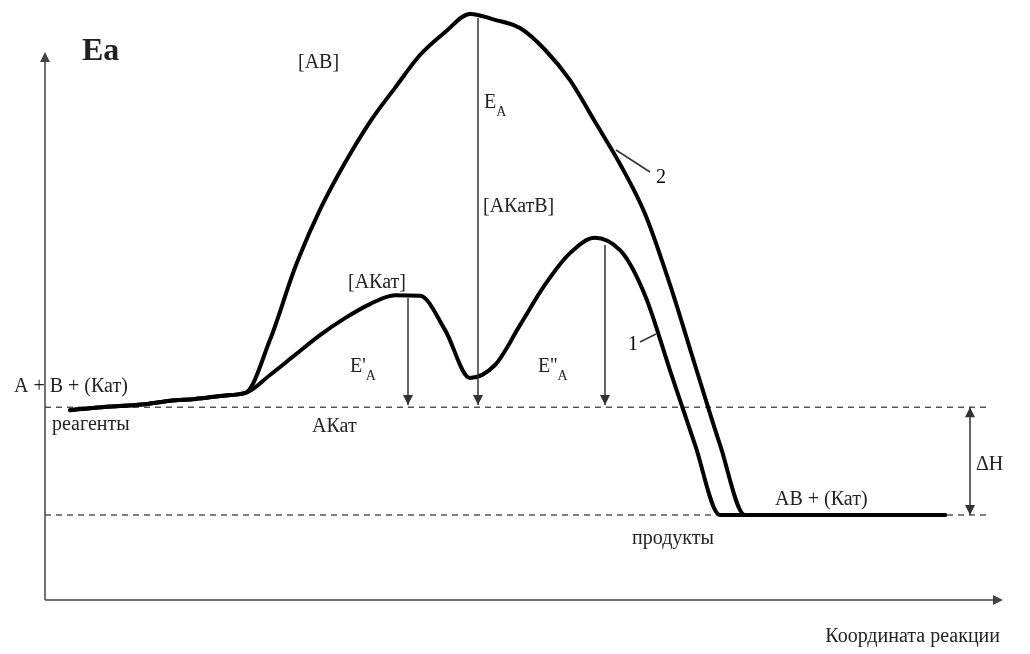 This screenshot has height=654, width=1030. I want to click on y-axis-title: Ea, so click(101, 49).